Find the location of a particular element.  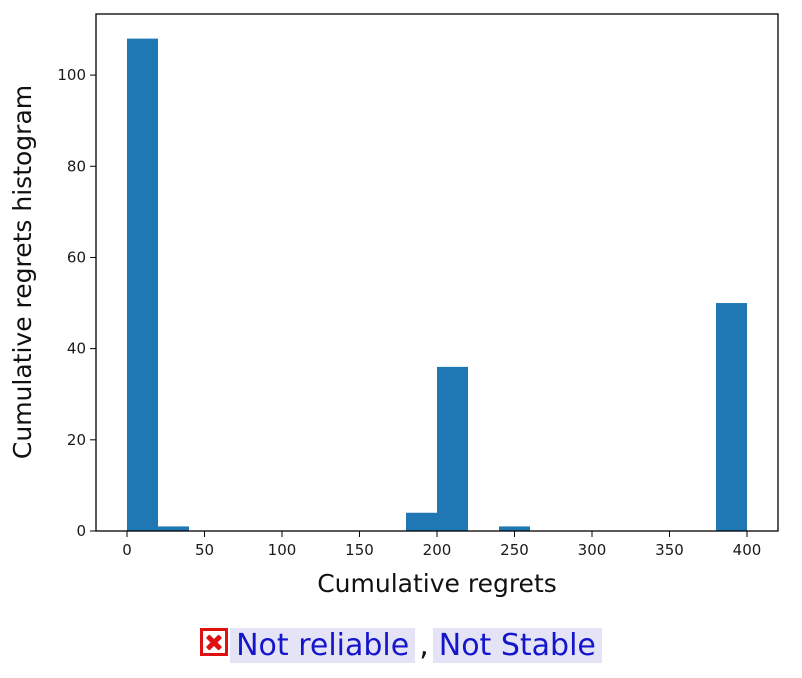

y-axis-ticks: 0 20 40 60 80 100 is located at coordinates (76, 303).